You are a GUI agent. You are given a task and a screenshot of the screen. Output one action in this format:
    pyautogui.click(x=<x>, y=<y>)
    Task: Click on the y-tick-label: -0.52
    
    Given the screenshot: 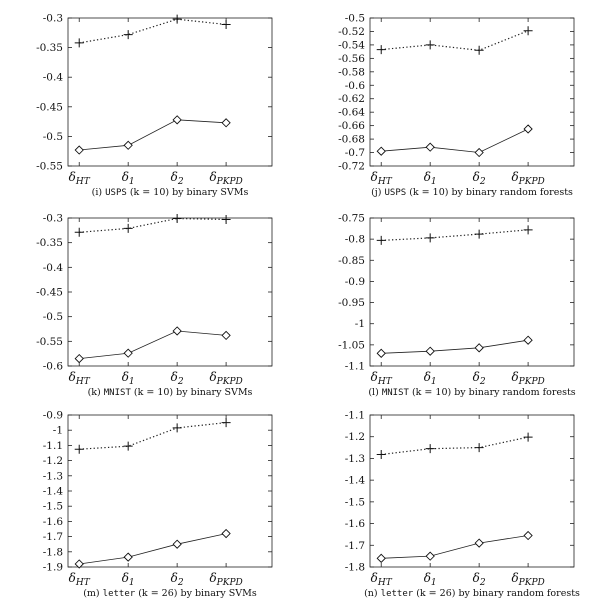 What is the action you would take?
    pyautogui.click(x=351, y=32)
    